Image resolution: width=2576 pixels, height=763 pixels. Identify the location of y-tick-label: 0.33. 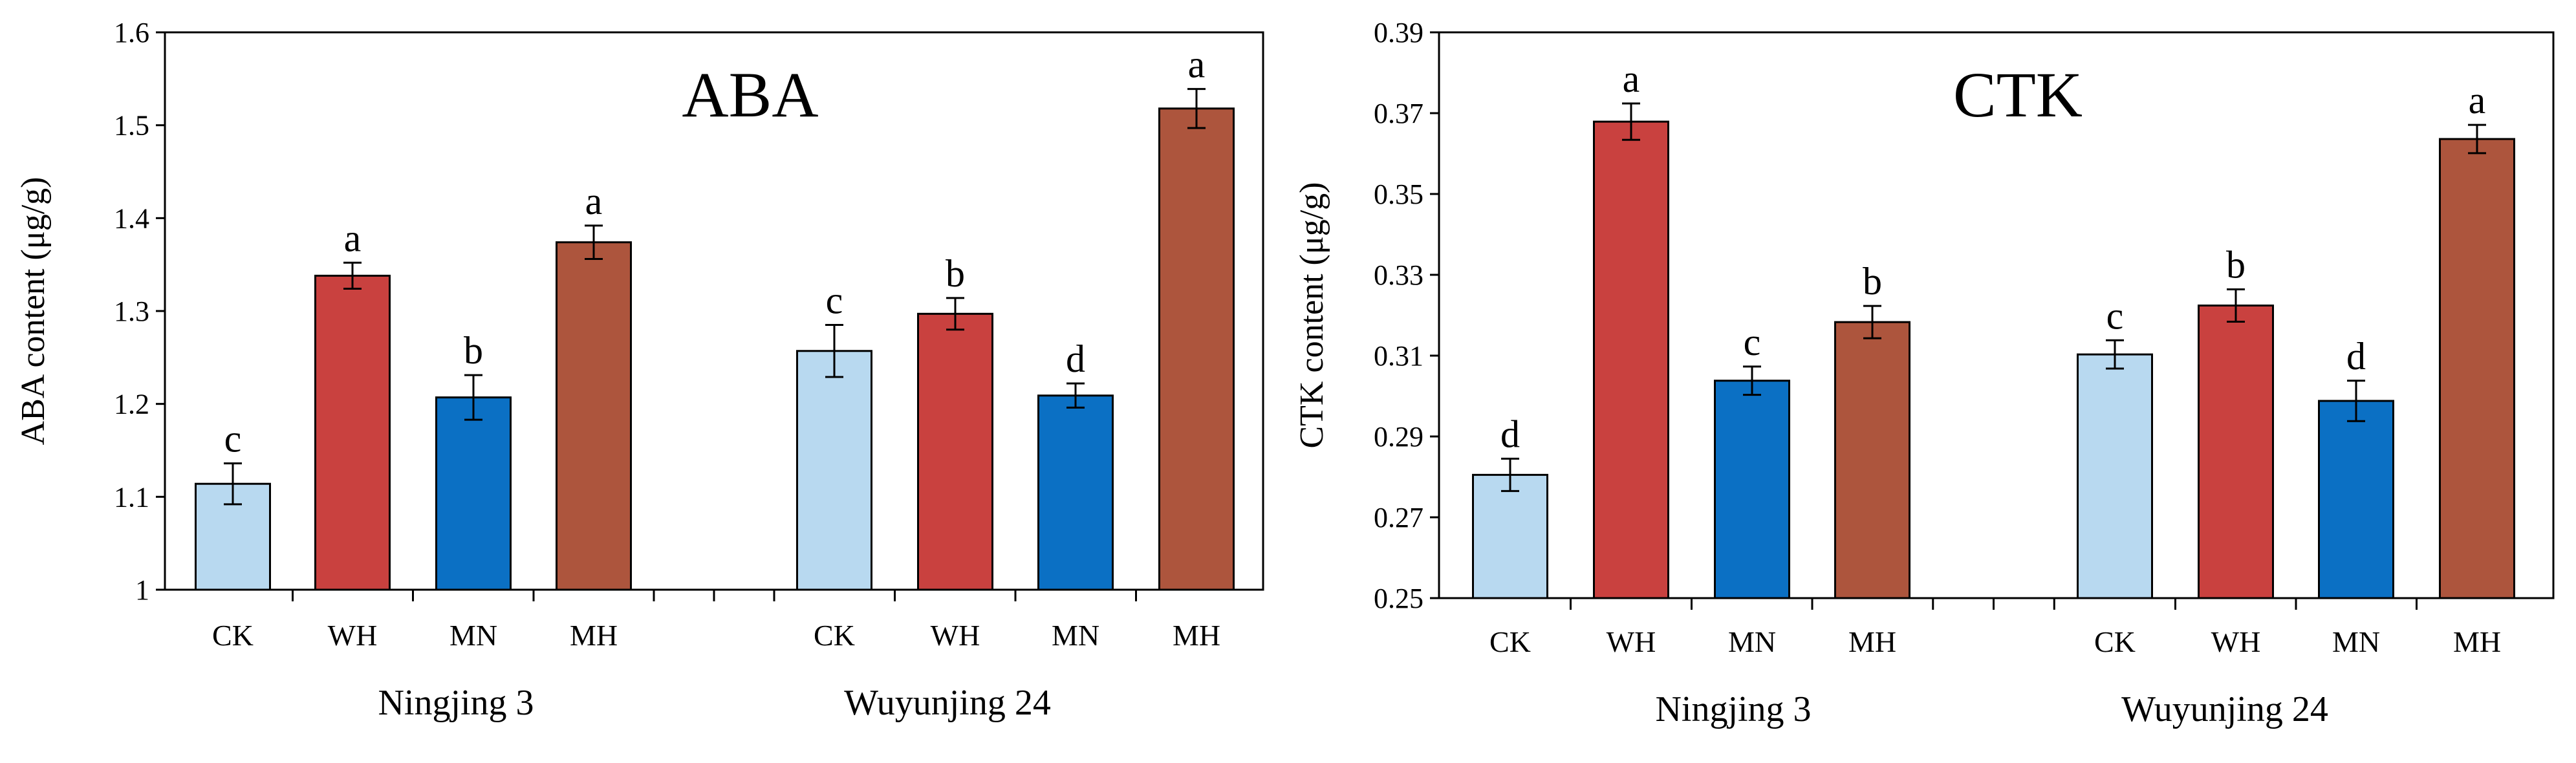
(1398, 275).